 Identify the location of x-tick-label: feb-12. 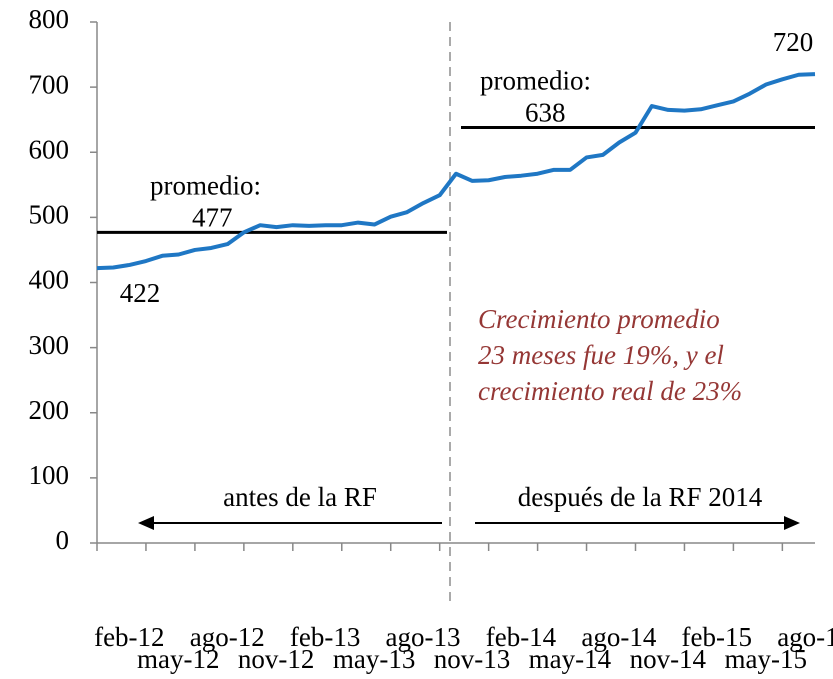
(129, 637).